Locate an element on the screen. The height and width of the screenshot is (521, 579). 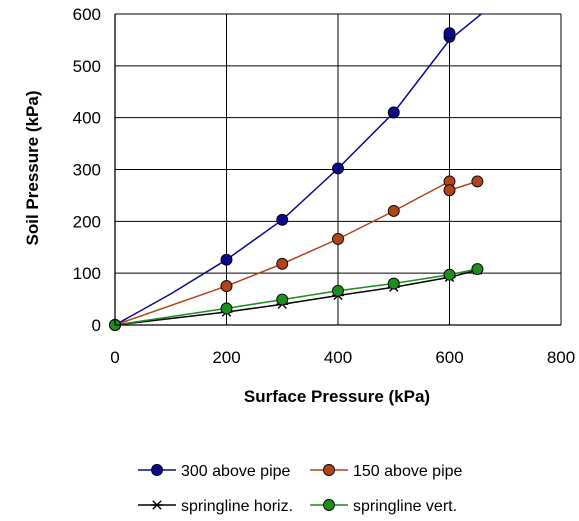
y-axis-title: Soil Pressure (kPa) is located at coordinates (32, 168).